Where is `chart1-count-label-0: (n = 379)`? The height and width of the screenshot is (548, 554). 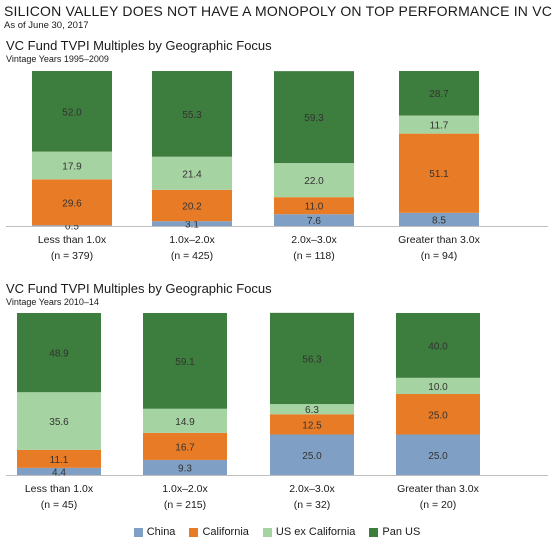
chart1-count-label-0: (n = 379) is located at coordinates (72, 256).